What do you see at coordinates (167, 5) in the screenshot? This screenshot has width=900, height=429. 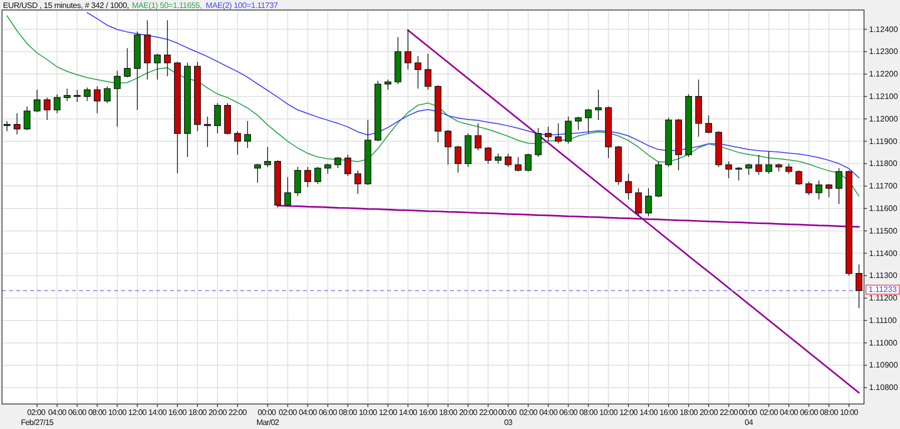 I see `text: MAE(1) 50=1.11655,` at bounding box center [167, 5].